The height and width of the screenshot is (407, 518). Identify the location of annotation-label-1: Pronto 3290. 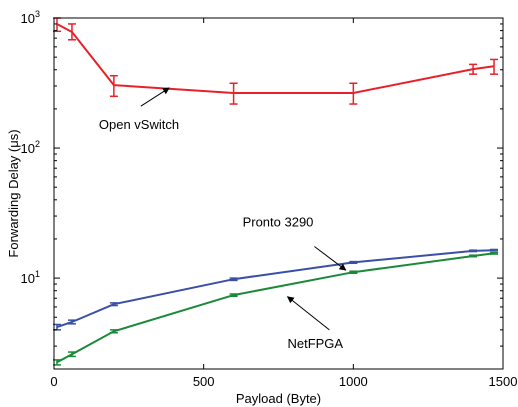
(278, 221).